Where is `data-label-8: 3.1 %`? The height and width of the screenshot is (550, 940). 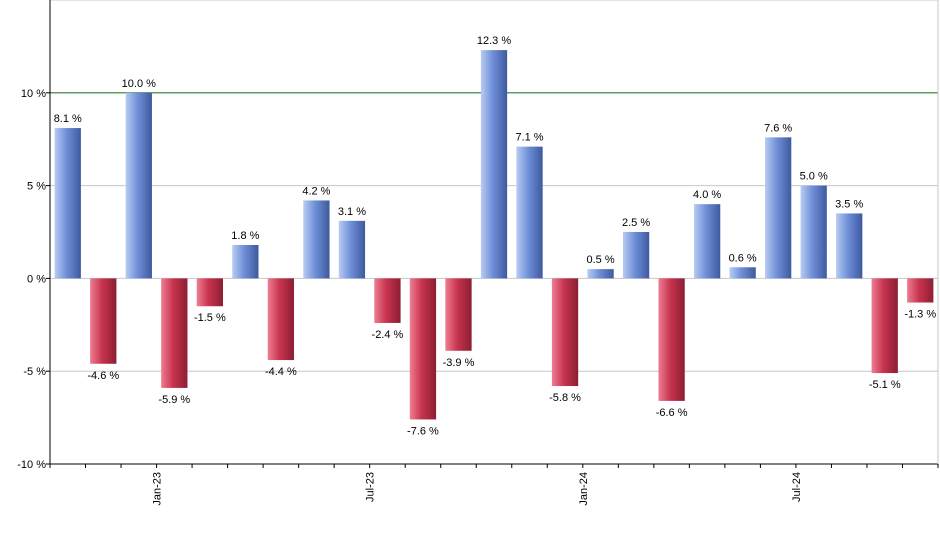
data-label-8: 3.1 % is located at coordinates (352, 212).